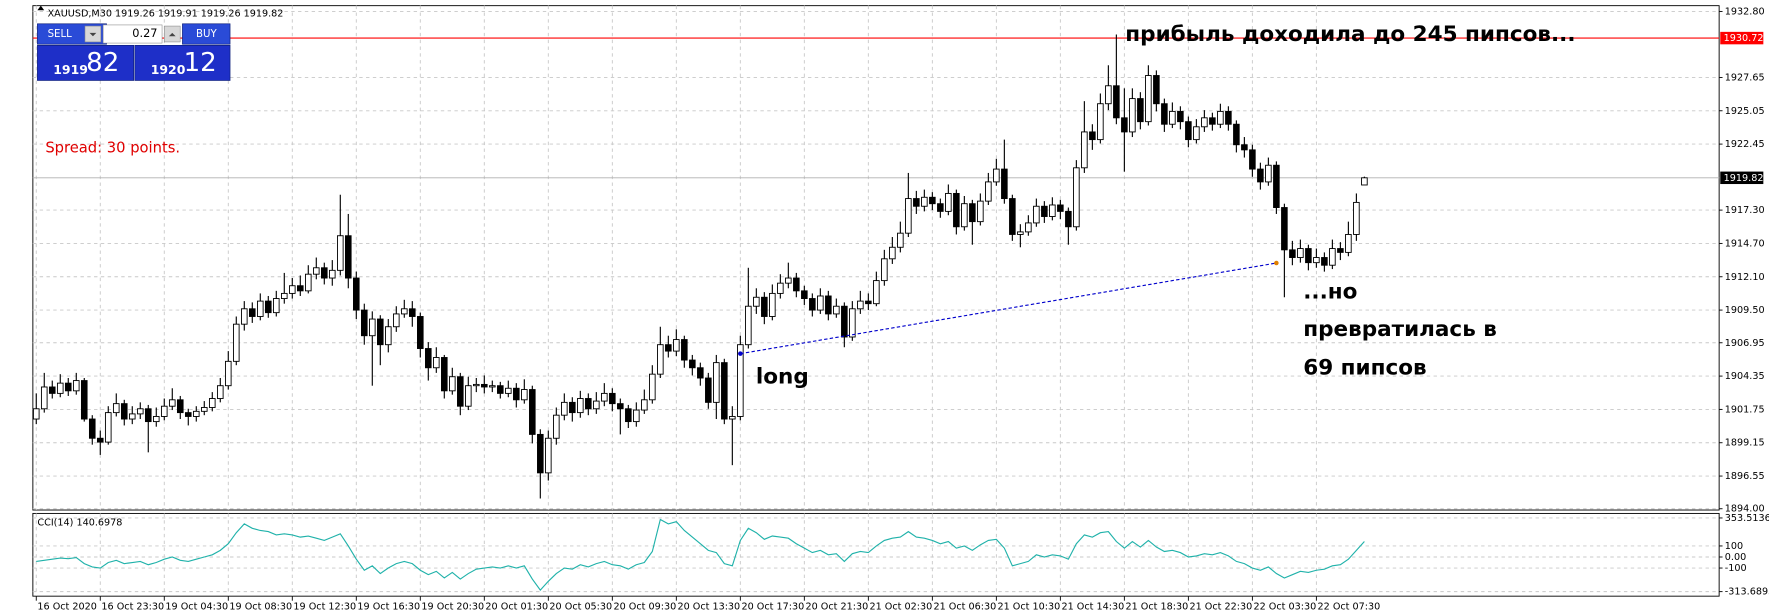 The height and width of the screenshot is (616, 1769). Describe the element at coordinates (1276, 263) in the screenshot. I see `trendline-end` at that location.